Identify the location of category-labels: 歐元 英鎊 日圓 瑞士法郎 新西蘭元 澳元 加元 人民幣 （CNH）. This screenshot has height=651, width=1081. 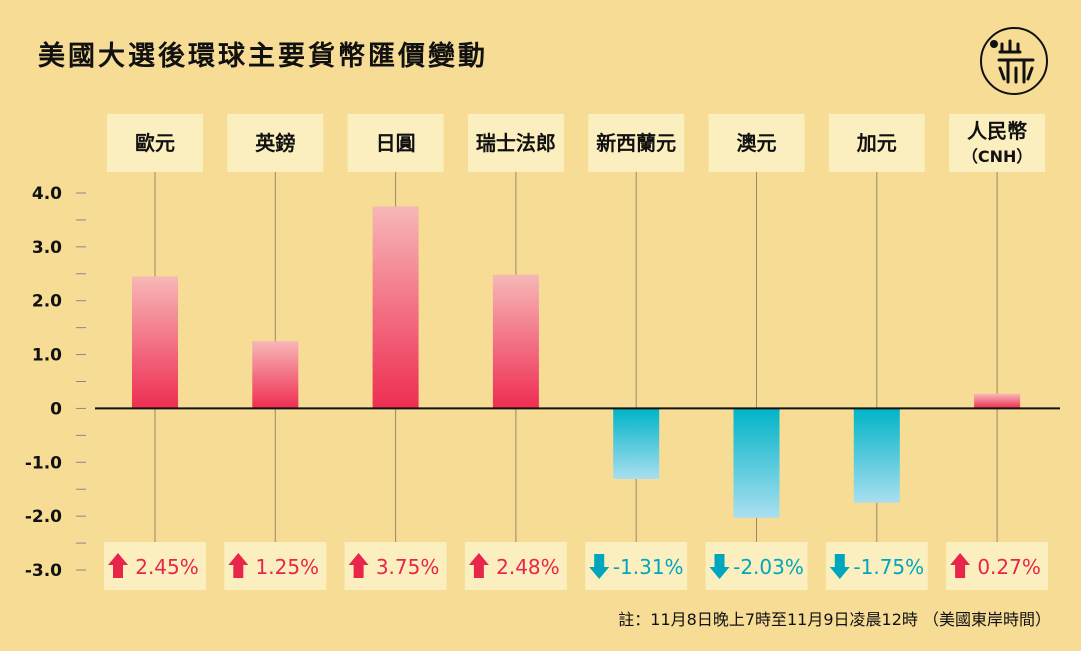
(576, 143).